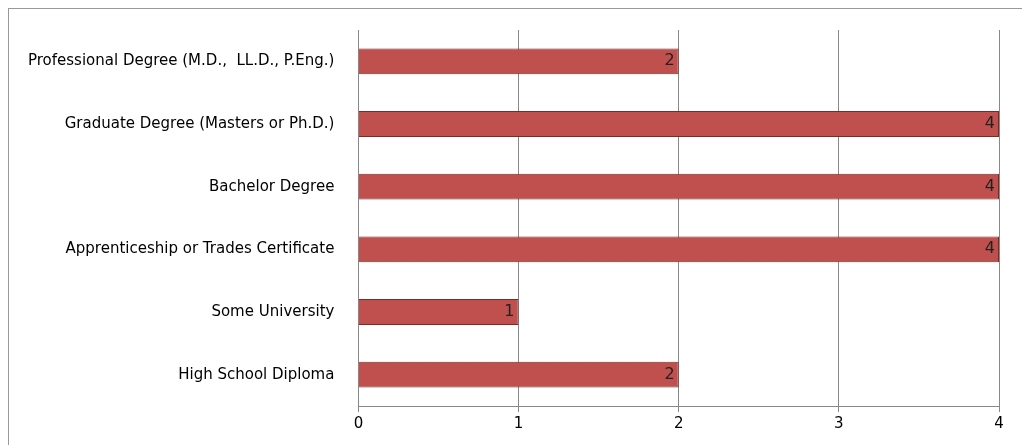 This screenshot has width=1023, height=446. Describe the element at coordinates (200, 248) in the screenshot. I see `y-tick-label: Apprenticeship or Trades Certificate` at that location.